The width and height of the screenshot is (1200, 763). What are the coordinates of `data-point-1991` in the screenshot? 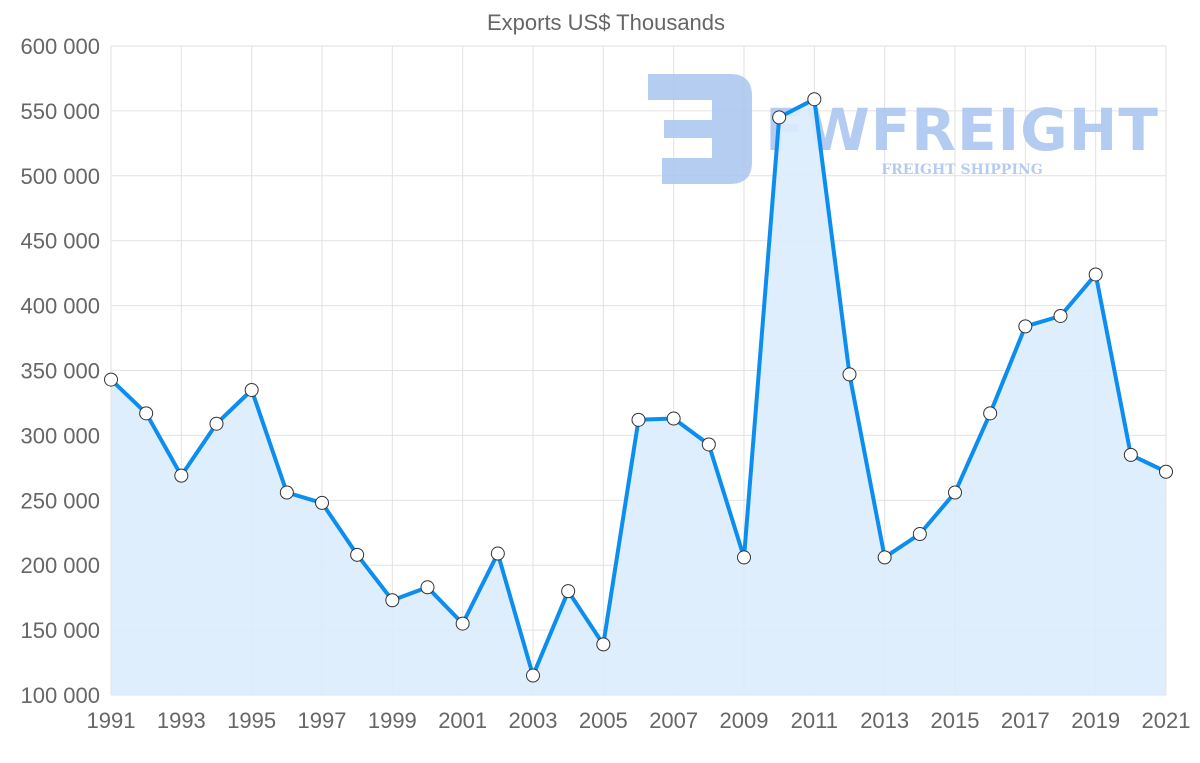 It's located at (111, 379).